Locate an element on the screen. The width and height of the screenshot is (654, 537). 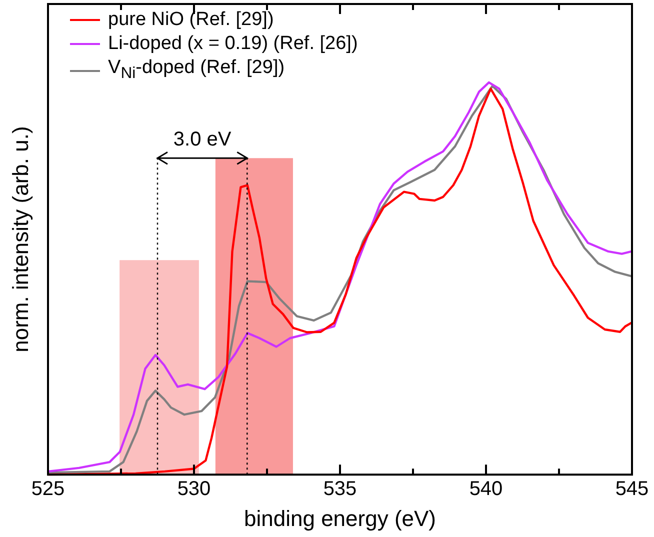
legend-label: V$_{Ni}$-doped (Ref. [29]) is located at coordinates (196, 70).